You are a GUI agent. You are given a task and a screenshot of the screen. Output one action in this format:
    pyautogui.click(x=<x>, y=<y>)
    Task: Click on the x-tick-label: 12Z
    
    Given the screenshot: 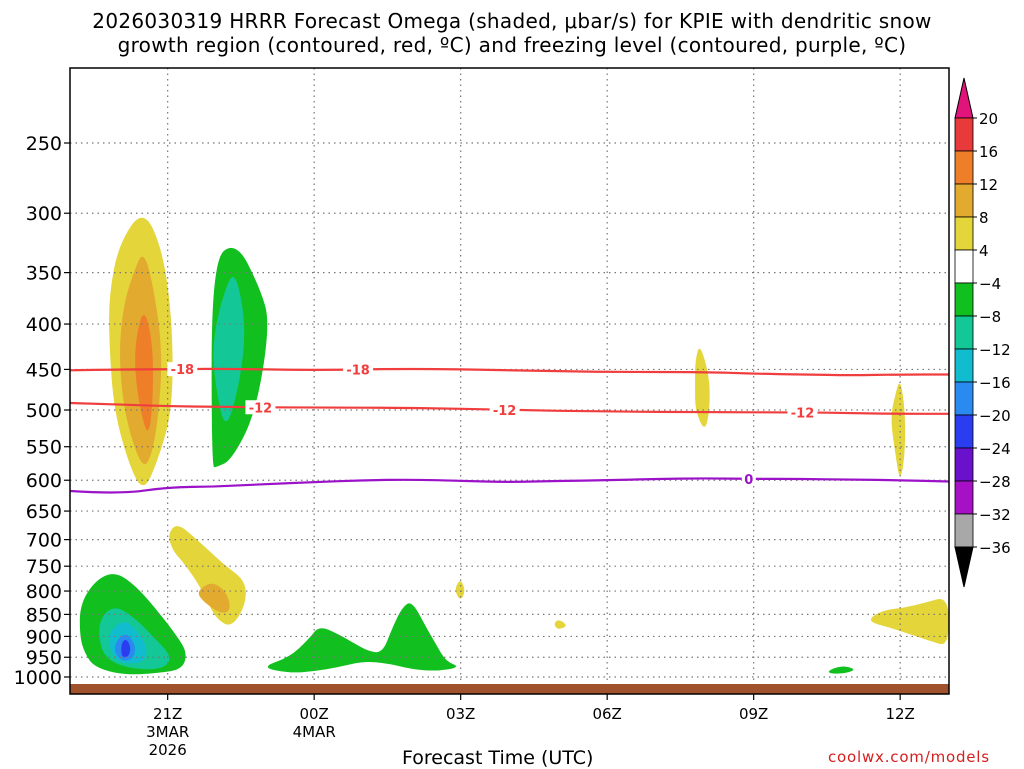 What is the action you would take?
    pyautogui.click(x=899, y=714)
    